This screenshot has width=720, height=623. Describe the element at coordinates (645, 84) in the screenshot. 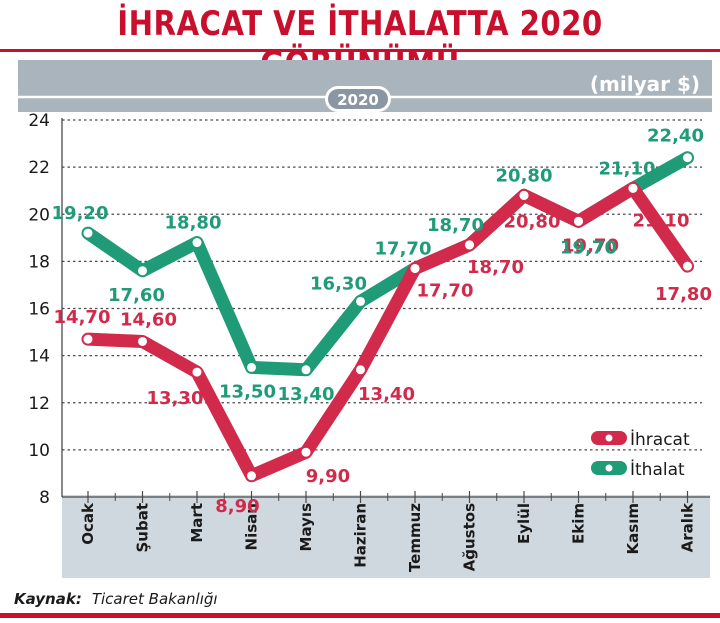

I see `unit-label: (milyar $)` at that location.